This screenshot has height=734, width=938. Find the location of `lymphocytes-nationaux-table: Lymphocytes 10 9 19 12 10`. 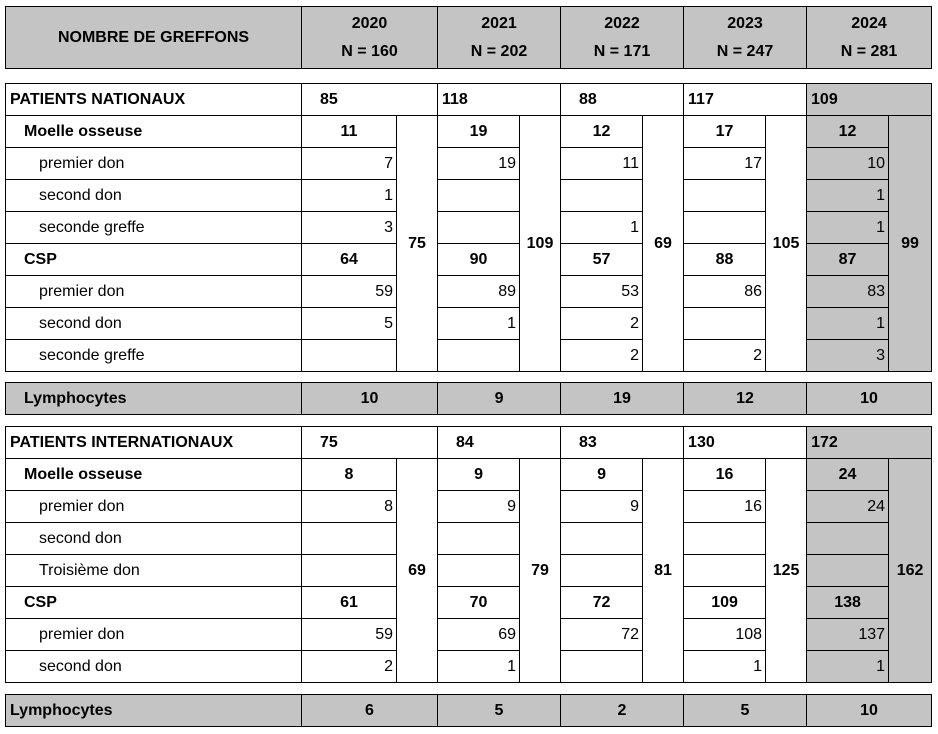

lymphocytes-nationaux-table: Lymphocytes 10 9 19 12 10 is located at coordinates (469, 398).